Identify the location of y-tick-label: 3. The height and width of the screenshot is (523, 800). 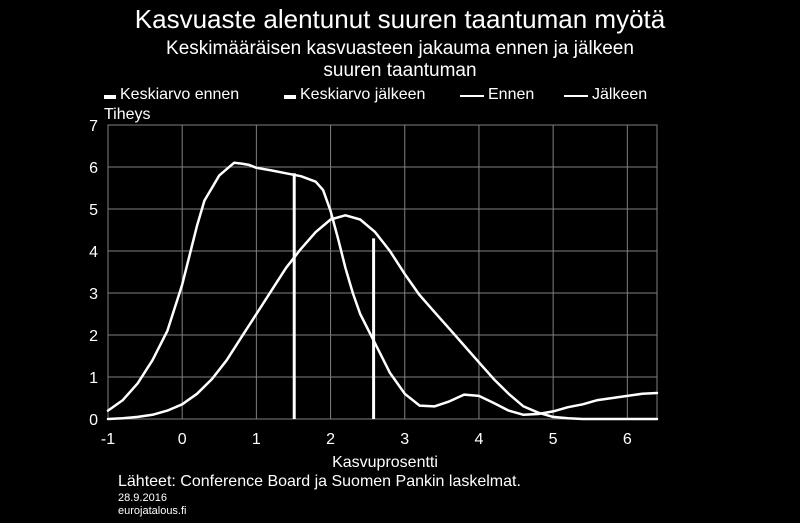
(93, 294).